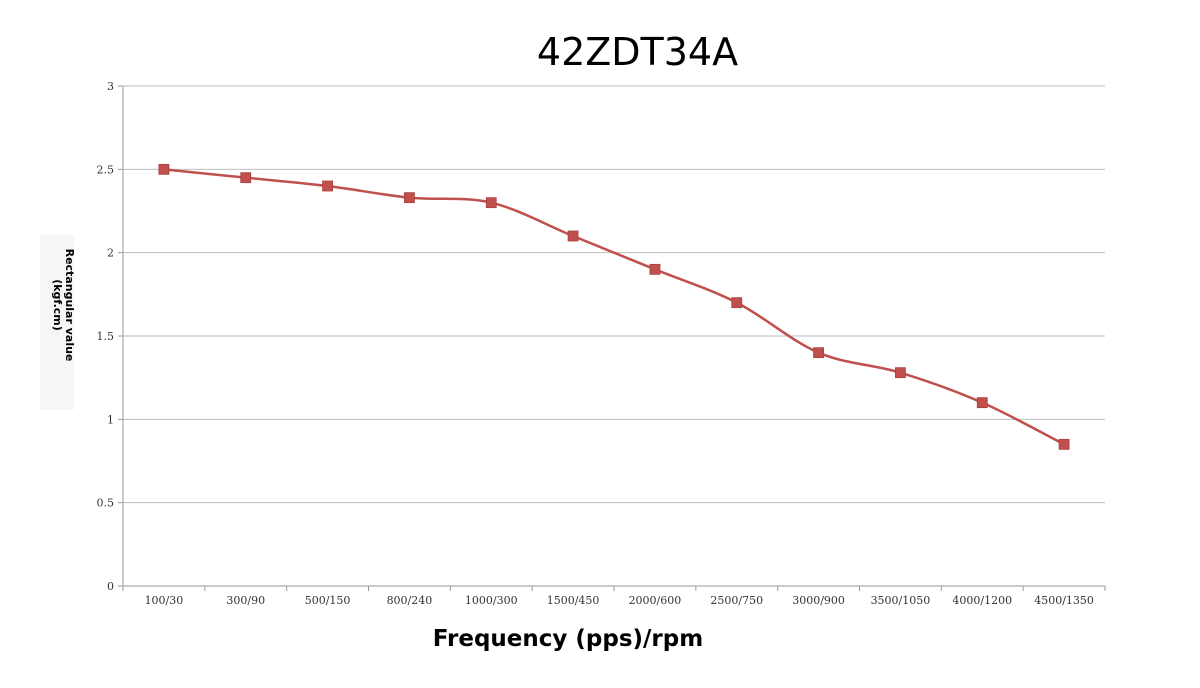 This screenshot has width=1200, height=688. Describe the element at coordinates (818, 600) in the screenshot. I see `x-tick-label: 3000/900` at that location.